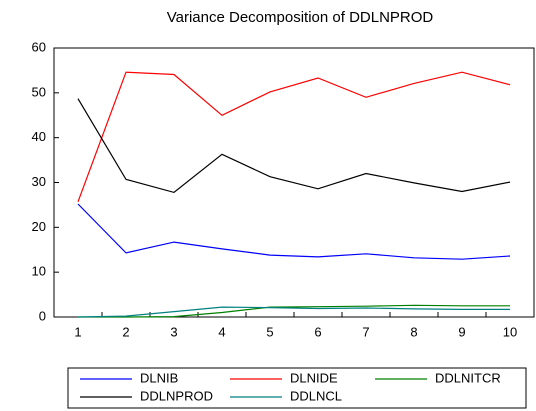 The image size is (536, 411). I want to click on y-tick-label: 20, so click(39, 226).